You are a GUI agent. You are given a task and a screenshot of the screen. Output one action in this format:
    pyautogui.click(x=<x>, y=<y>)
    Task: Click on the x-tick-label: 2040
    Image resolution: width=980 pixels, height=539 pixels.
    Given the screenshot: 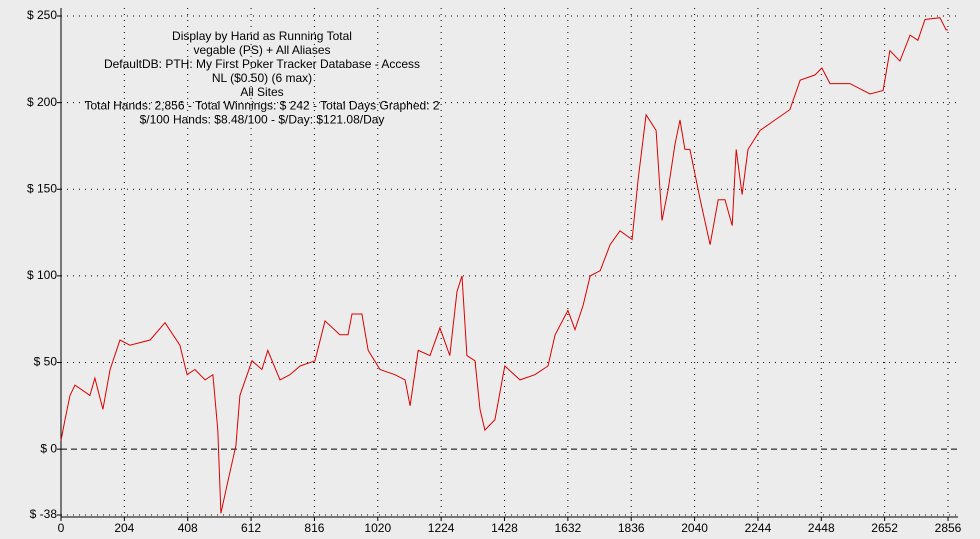 What is the action you would take?
    pyautogui.click(x=694, y=528)
    